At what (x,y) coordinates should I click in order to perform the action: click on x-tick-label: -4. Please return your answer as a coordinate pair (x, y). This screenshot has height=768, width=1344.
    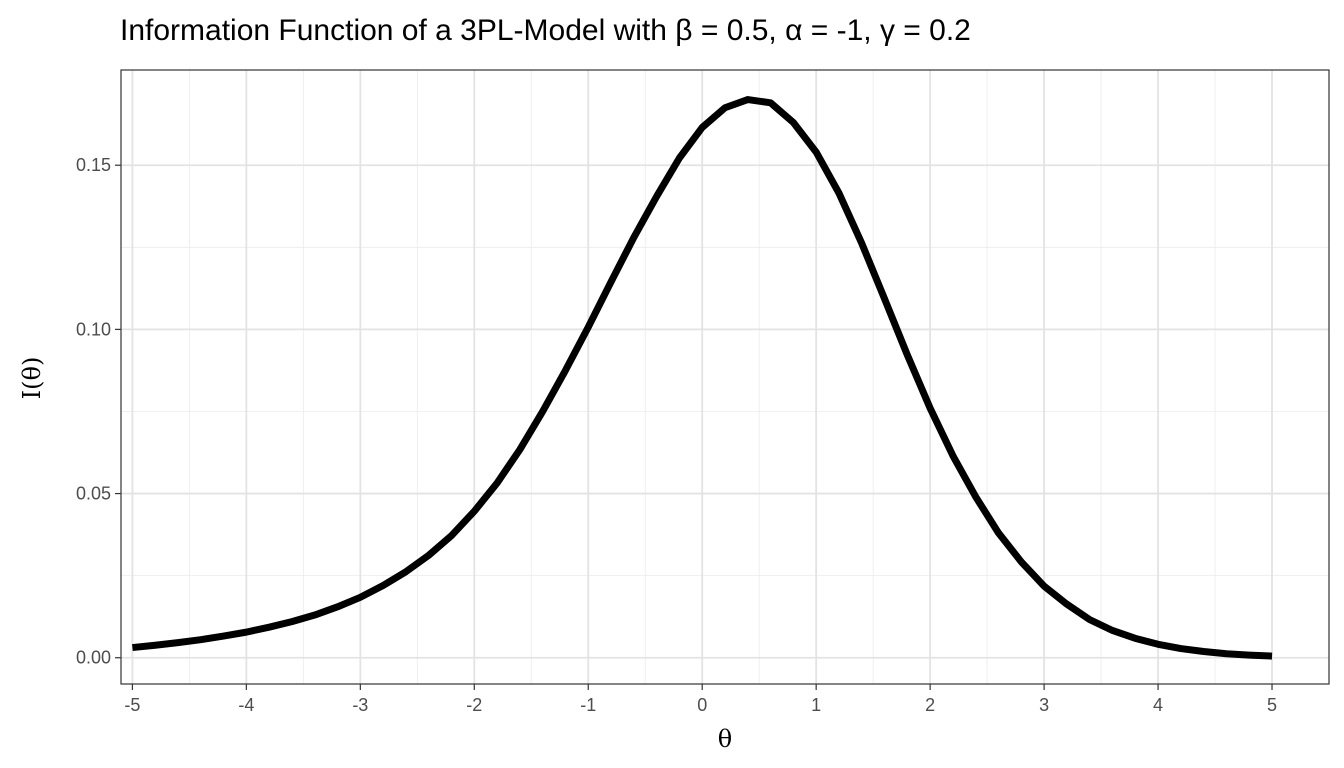
    Looking at the image, I should click on (246, 705).